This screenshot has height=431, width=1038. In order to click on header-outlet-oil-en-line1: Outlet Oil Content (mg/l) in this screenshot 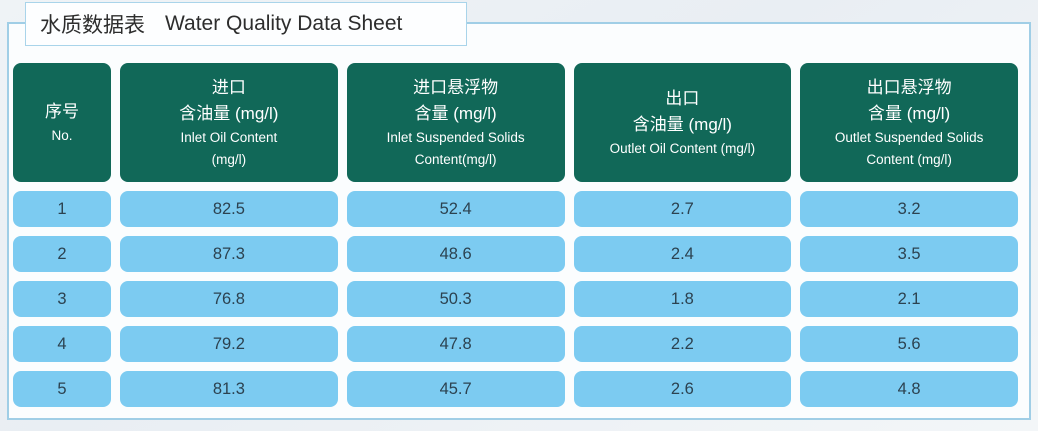, I will do `click(682, 148)`.